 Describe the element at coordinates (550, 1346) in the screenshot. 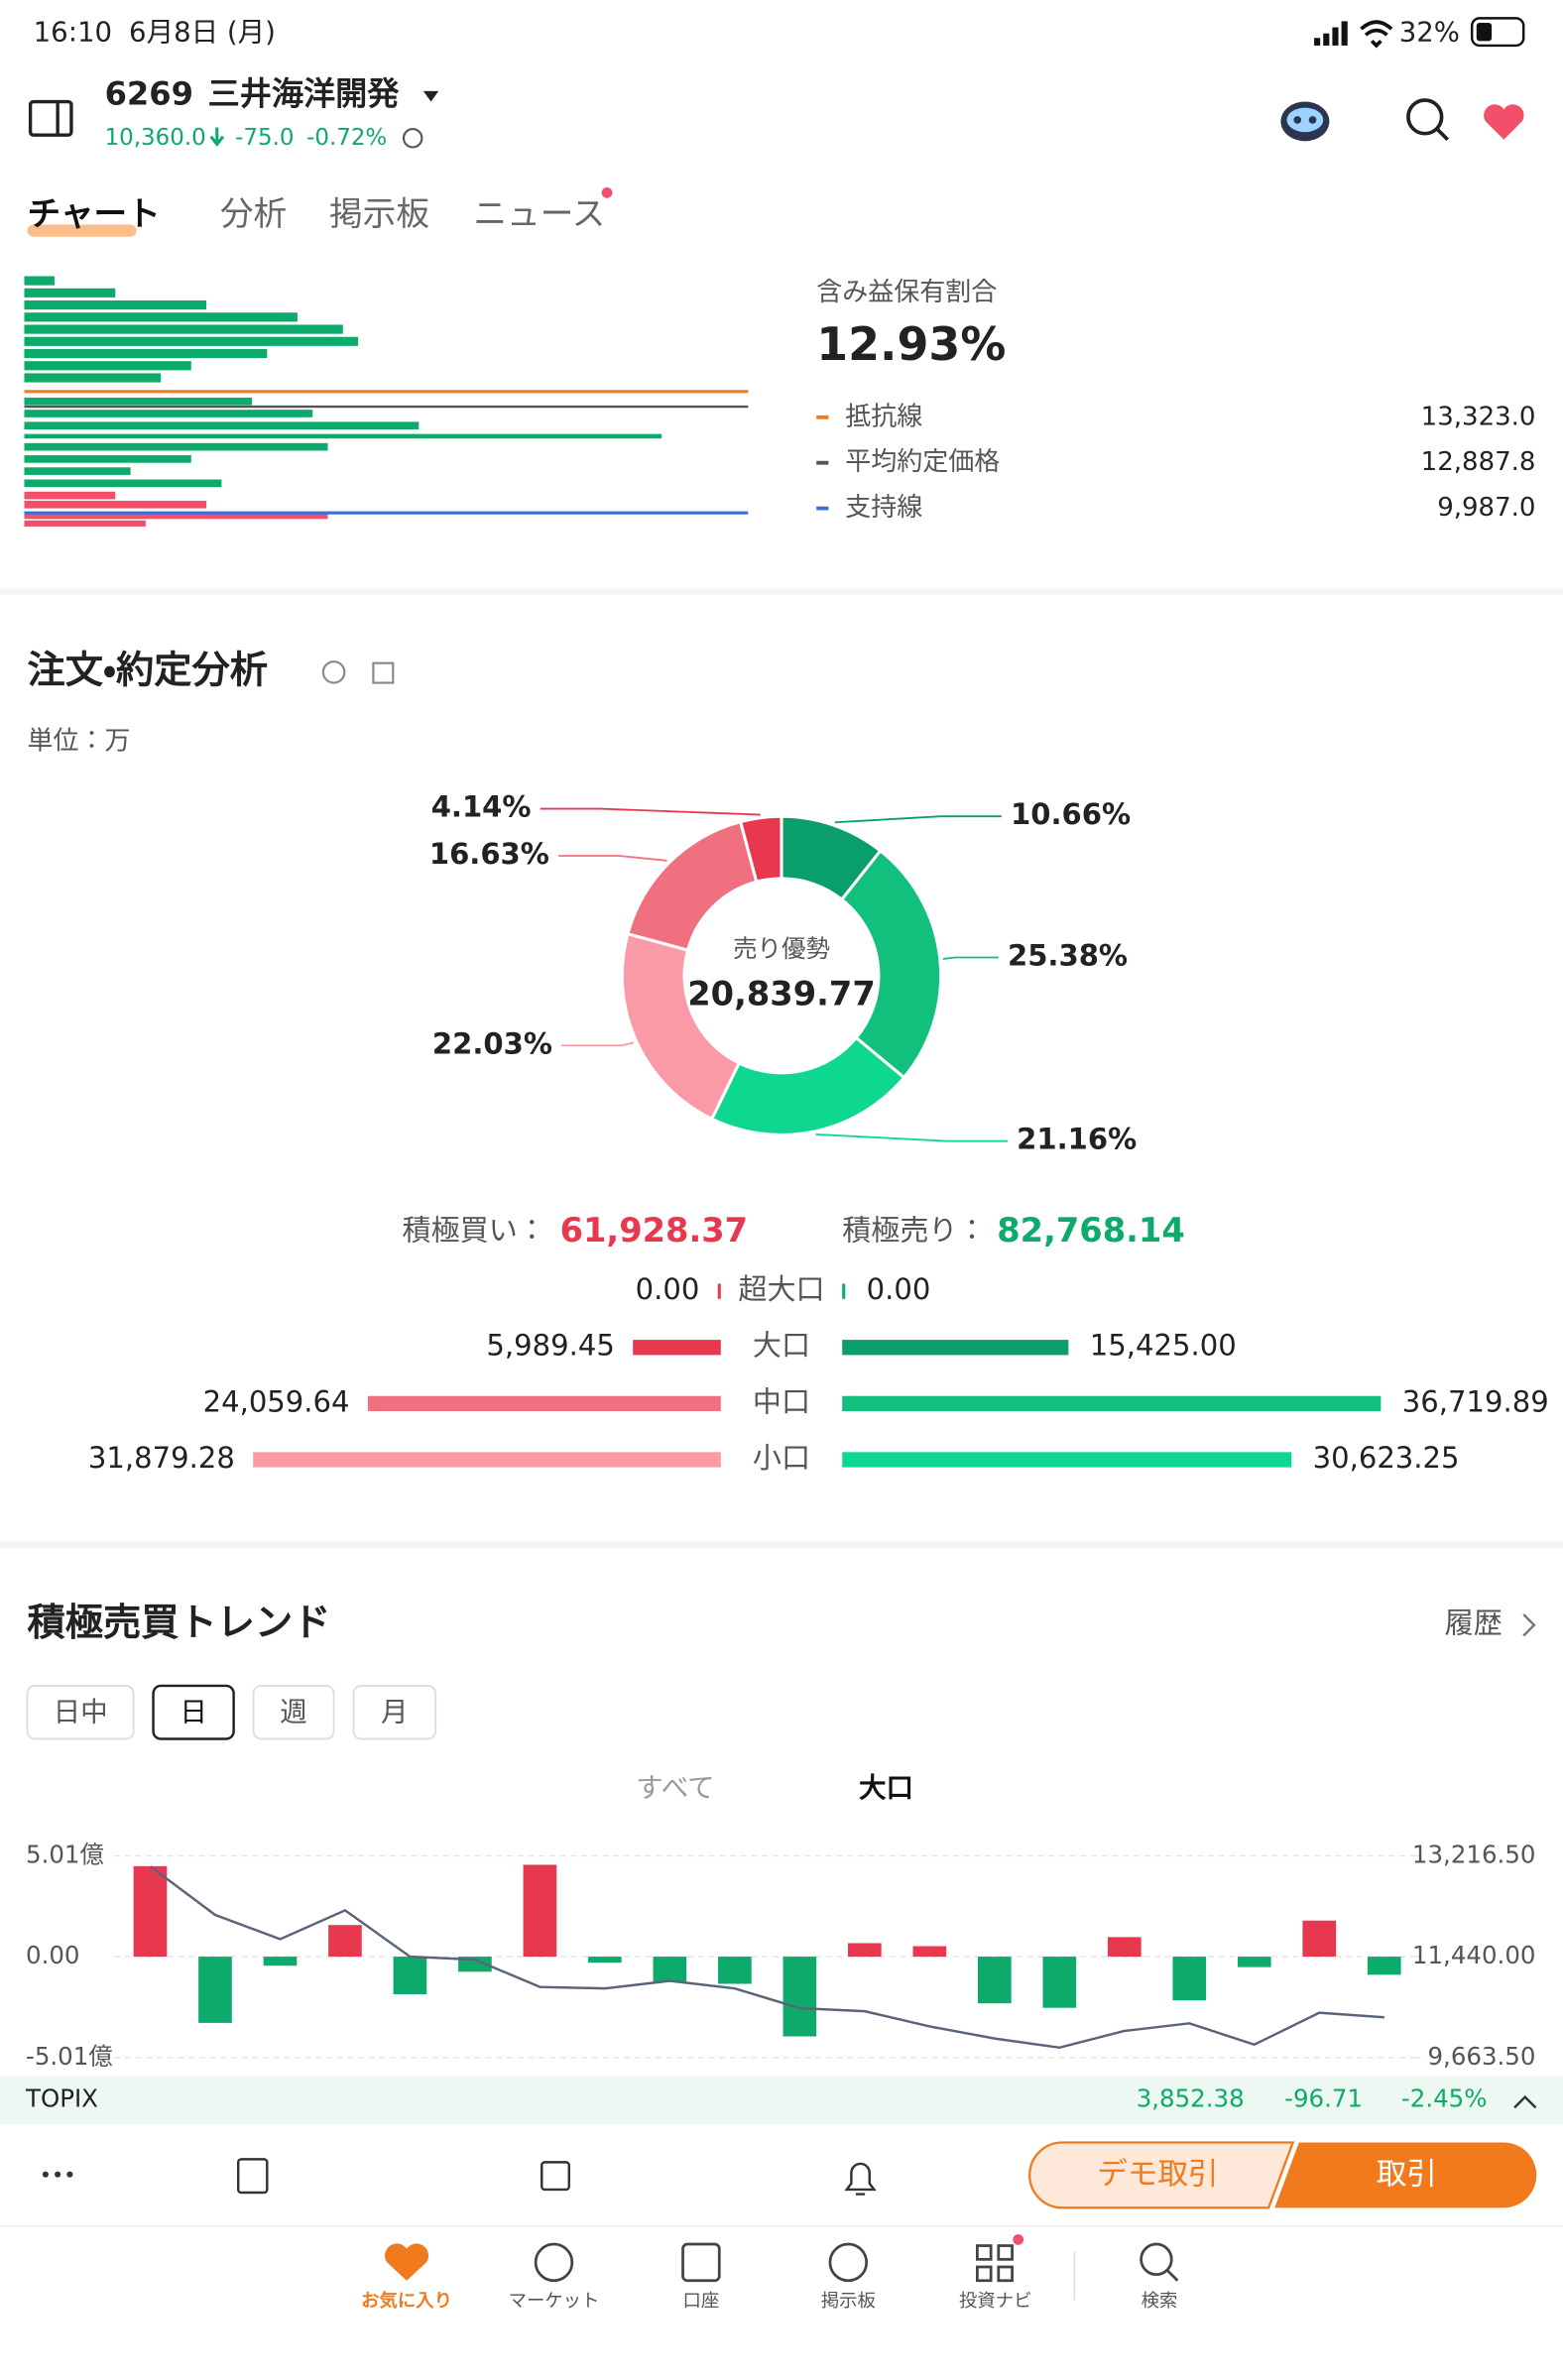

I see `buy-value: 5,989.45` at that location.